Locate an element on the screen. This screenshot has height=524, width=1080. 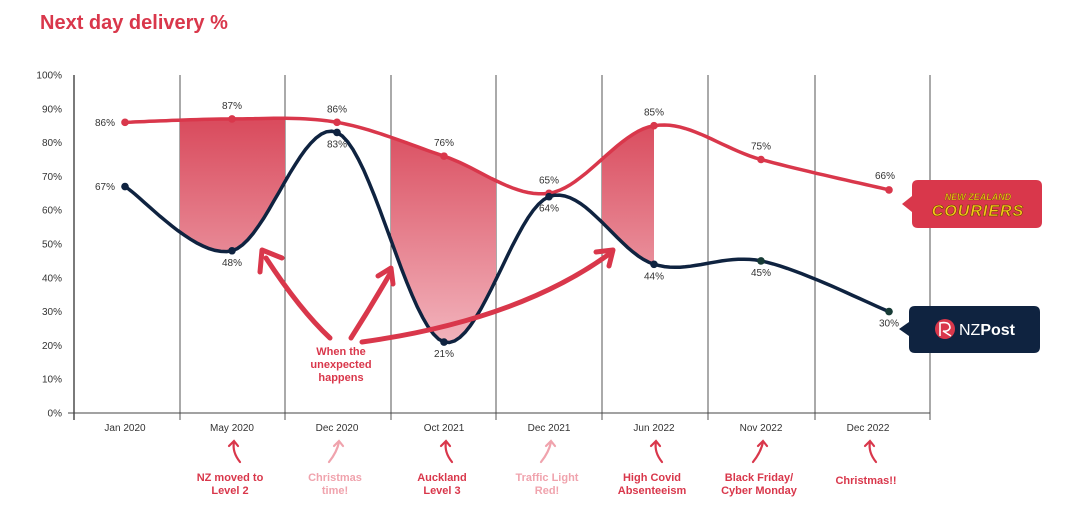
legend-couriers: NEW ZEALAND COURIERS is located at coordinates (972, 204).